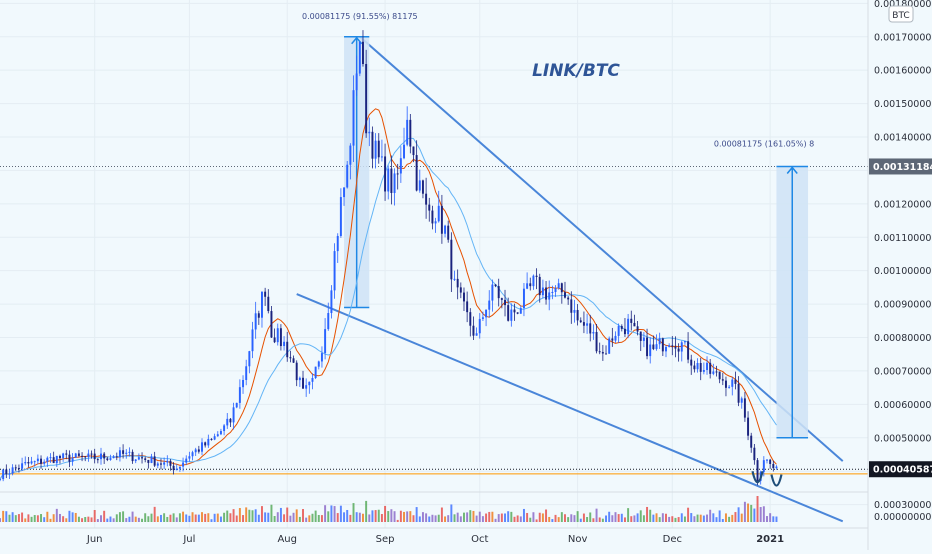  I want to click on y-tick-label: 0.00170000, so click(902, 37).